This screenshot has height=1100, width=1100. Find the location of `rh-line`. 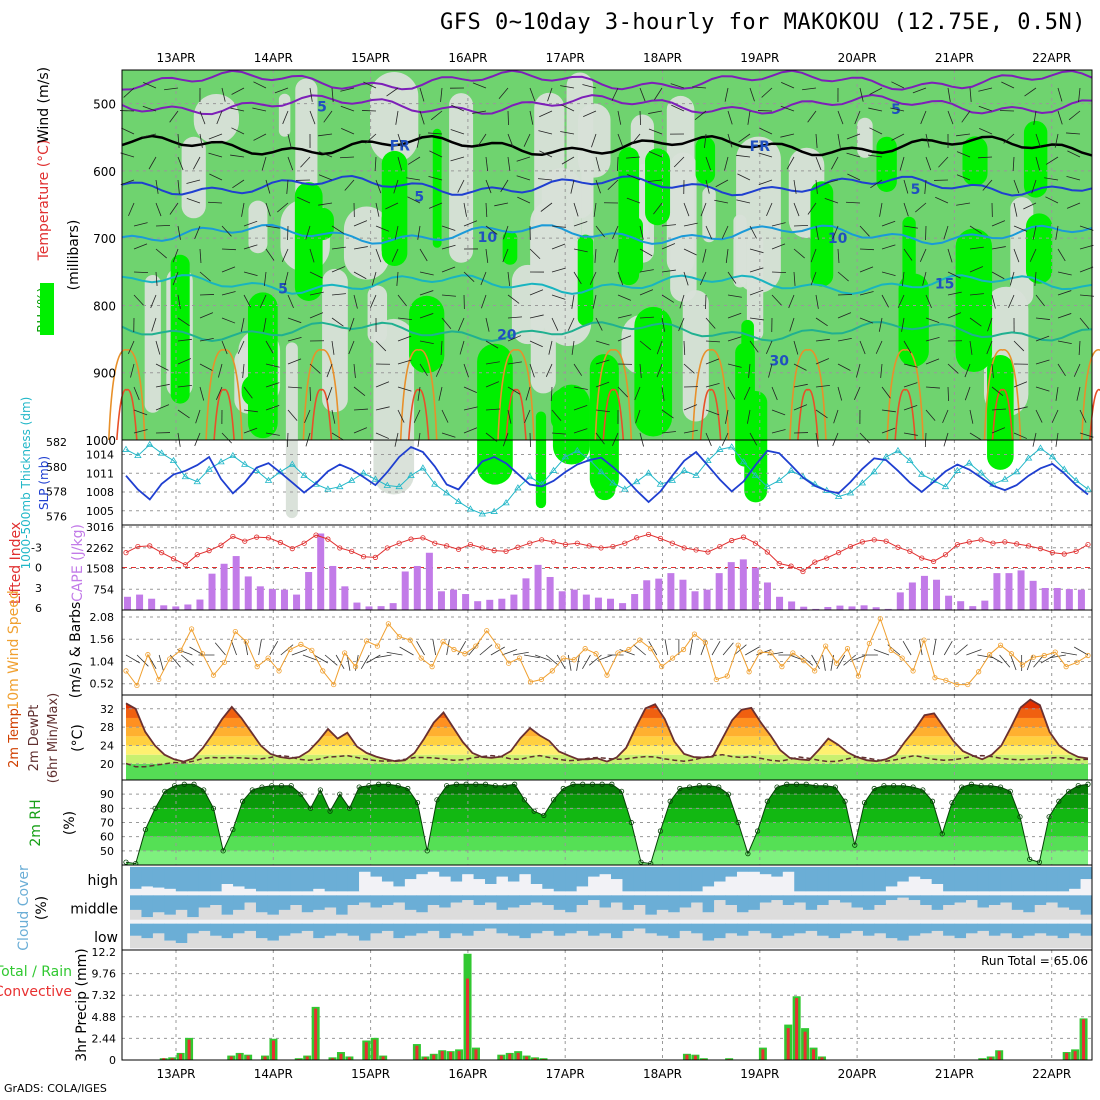

rh-line is located at coordinates (607, 824).